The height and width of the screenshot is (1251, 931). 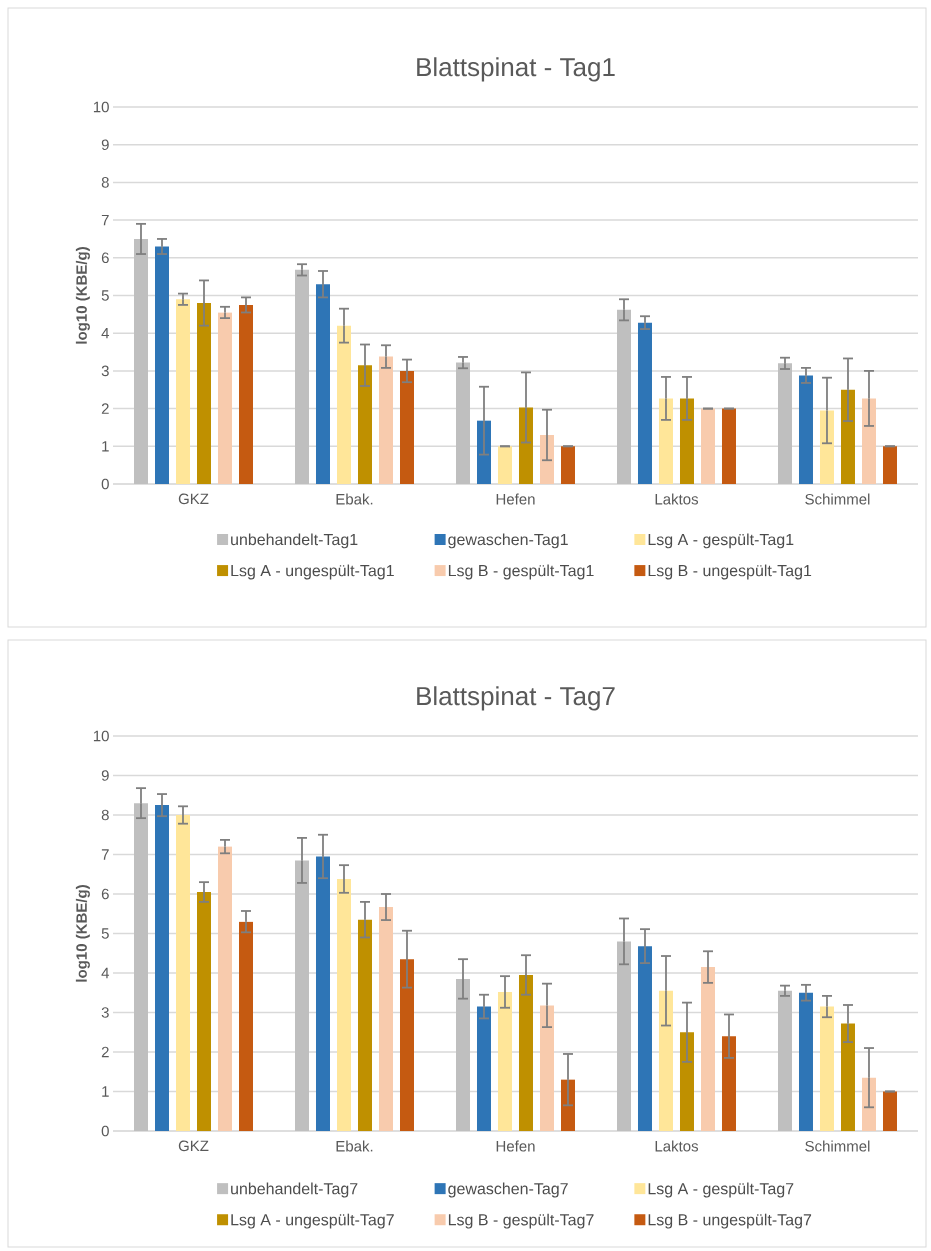 I want to click on legend-label: Lsg A - gespült-Tag7, so click(x=721, y=1190).